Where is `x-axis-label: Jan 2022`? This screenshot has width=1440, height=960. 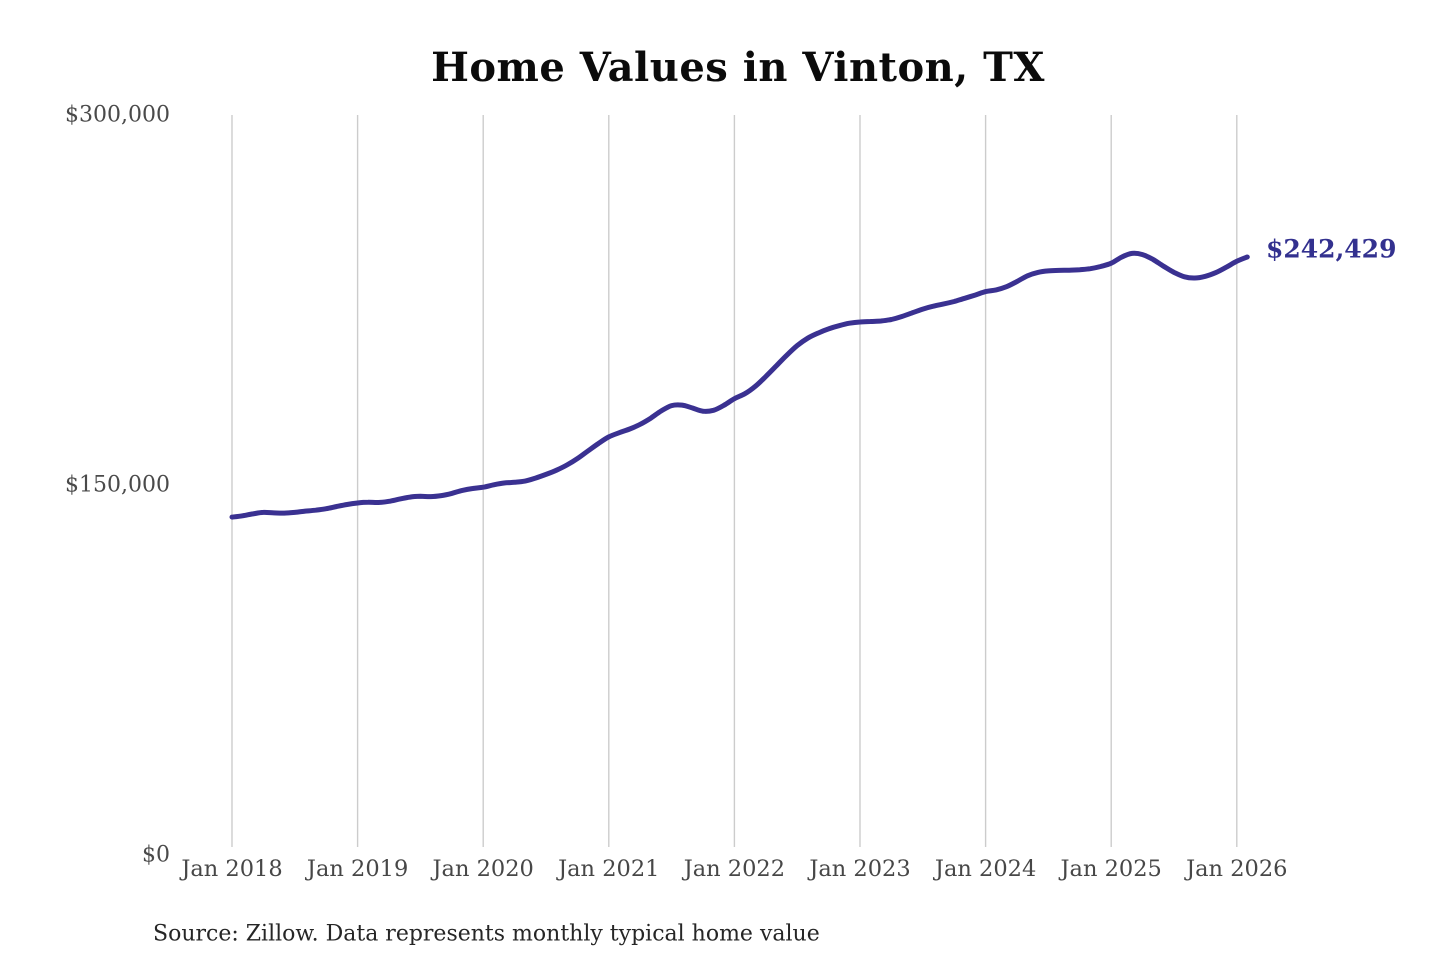 x-axis-label: Jan 2022 is located at coordinates (734, 869).